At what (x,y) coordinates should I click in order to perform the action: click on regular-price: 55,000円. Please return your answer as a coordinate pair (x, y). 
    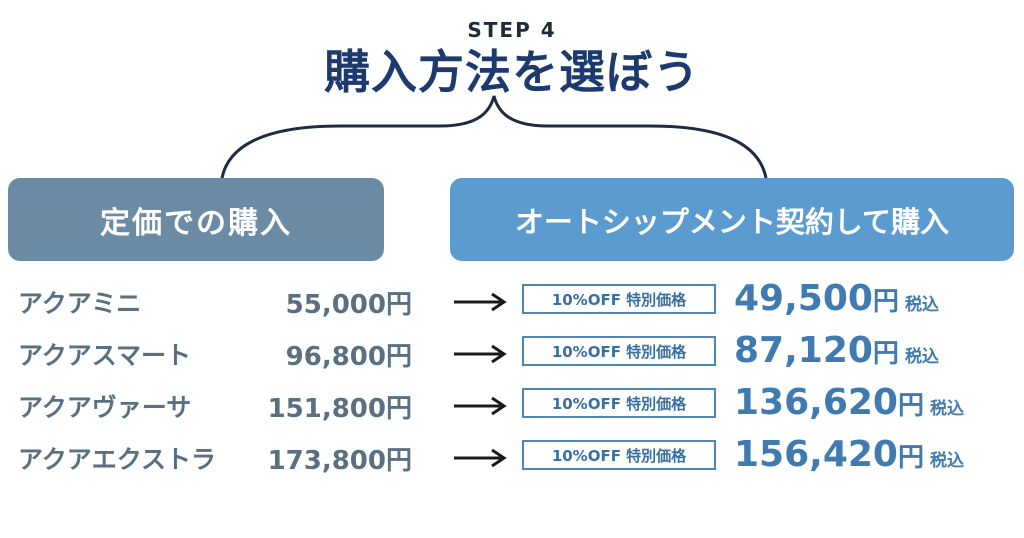
    Looking at the image, I should click on (348, 305).